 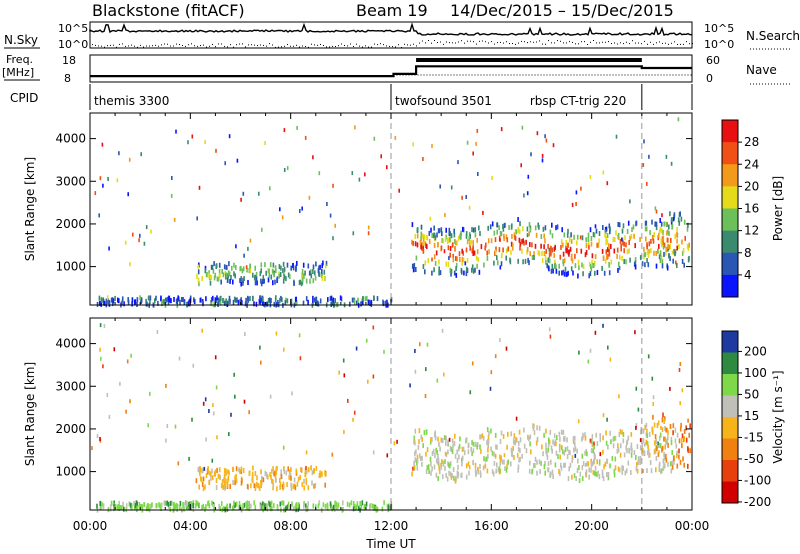 What do you see at coordinates (30, 209) in the screenshot?
I see `y-axis-label: Slant Range [km]` at bounding box center [30, 209].